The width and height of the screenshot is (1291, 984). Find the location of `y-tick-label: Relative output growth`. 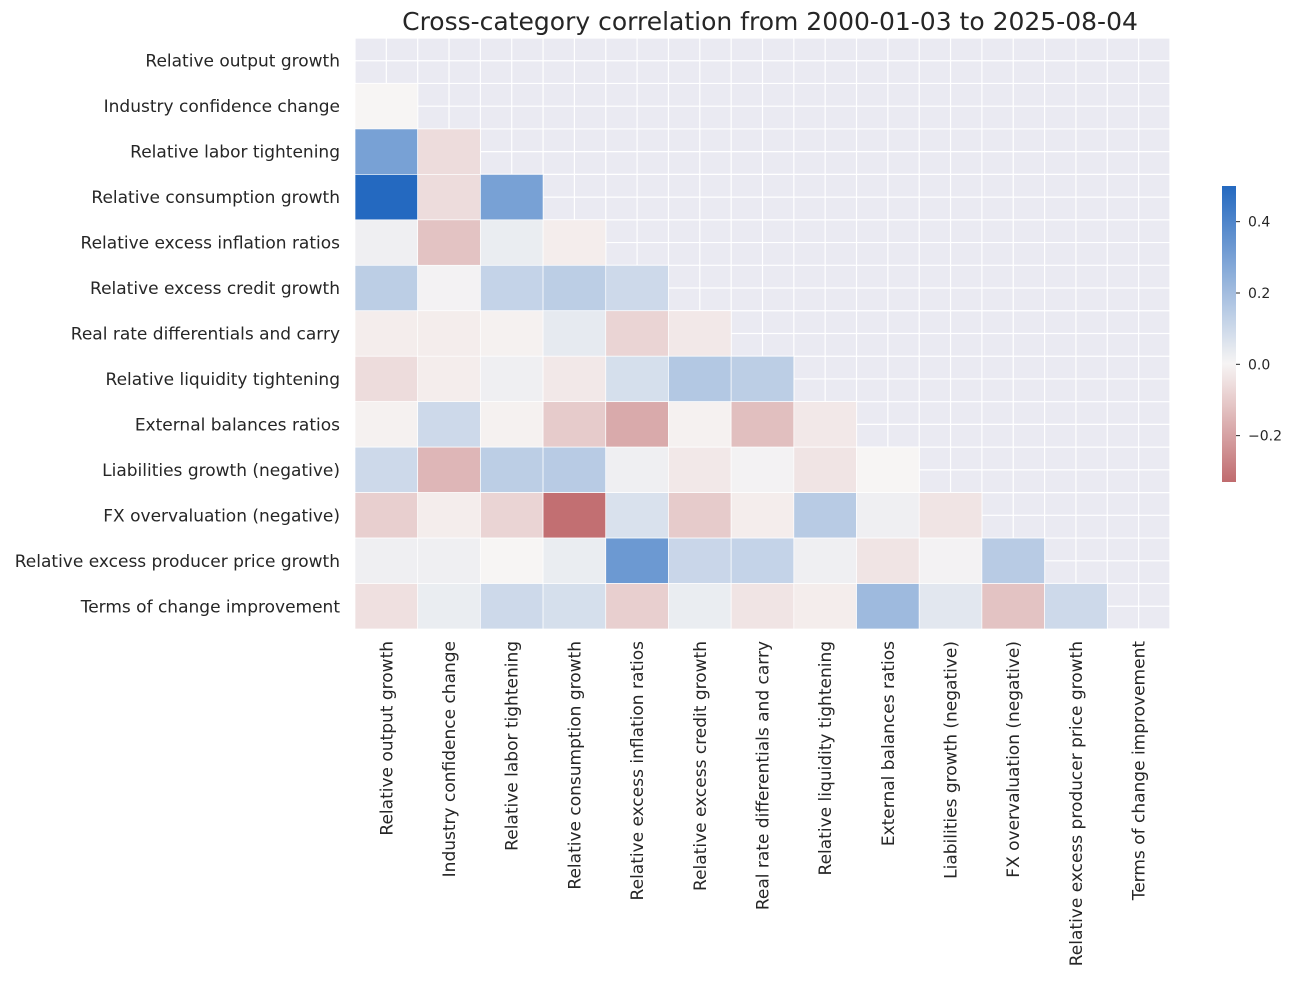

y-tick-label: Relative output growth is located at coordinates (242, 62).